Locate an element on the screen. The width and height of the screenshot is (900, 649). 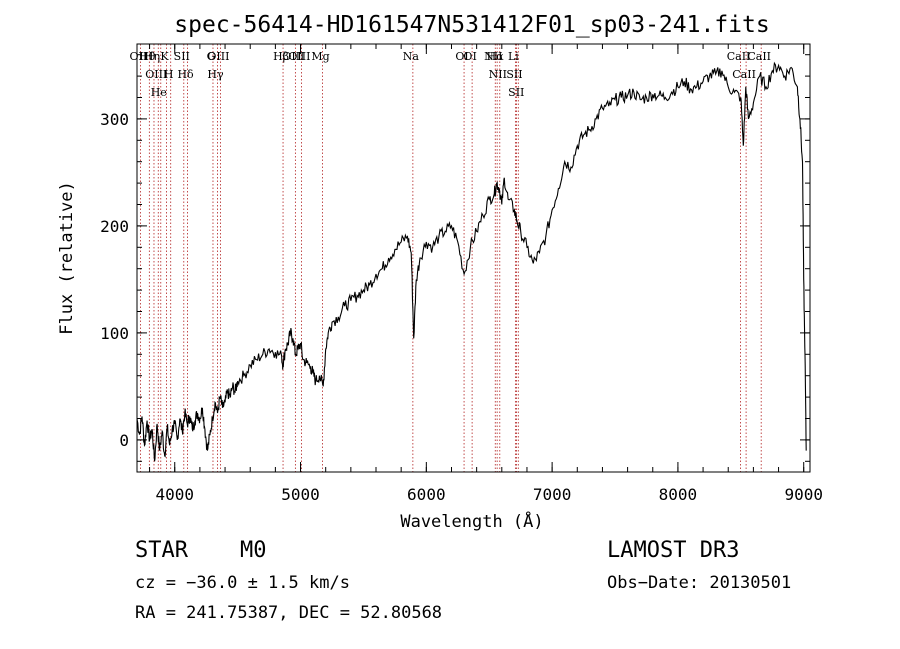
reference-label: He is located at coordinates (159, 92).